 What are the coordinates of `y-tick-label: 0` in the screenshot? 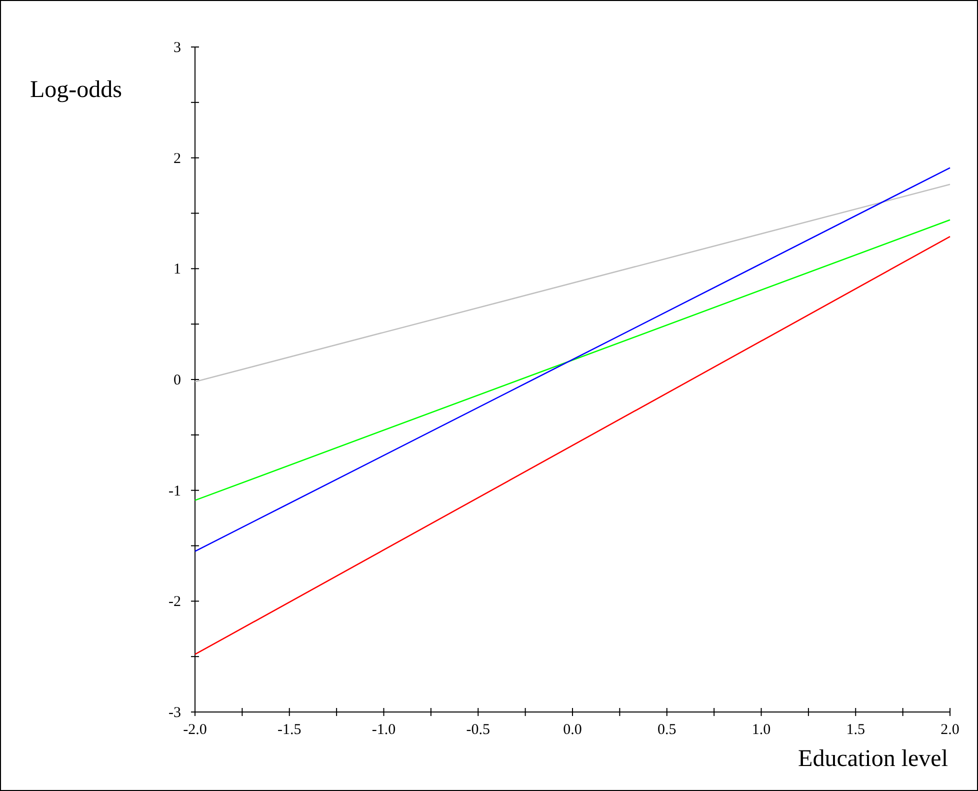 It's located at (177, 380).